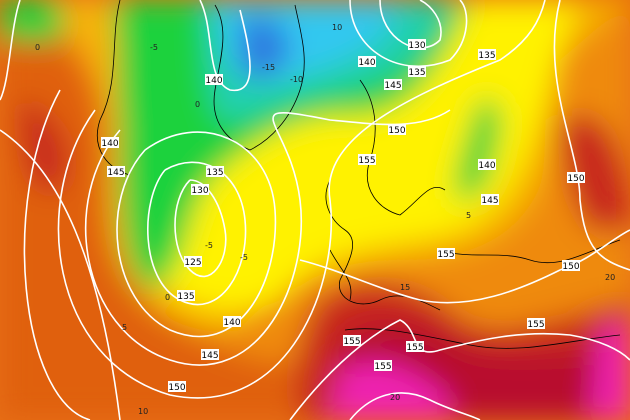  I want to click on isotherm-label: -15, so click(268, 67).